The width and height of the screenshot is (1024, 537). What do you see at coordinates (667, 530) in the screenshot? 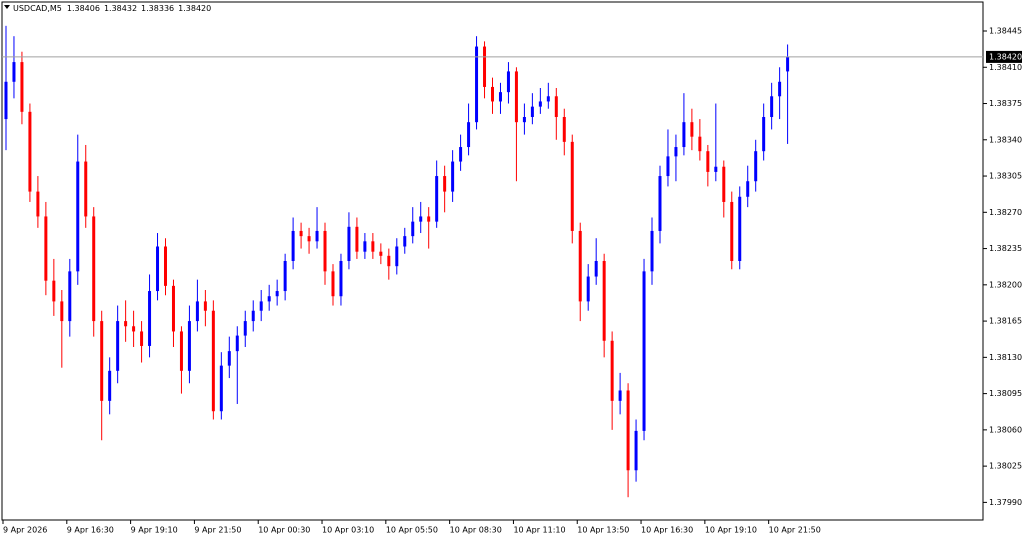
I see `x-tick-label: 10 Apr 16:30` at bounding box center [667, 530].